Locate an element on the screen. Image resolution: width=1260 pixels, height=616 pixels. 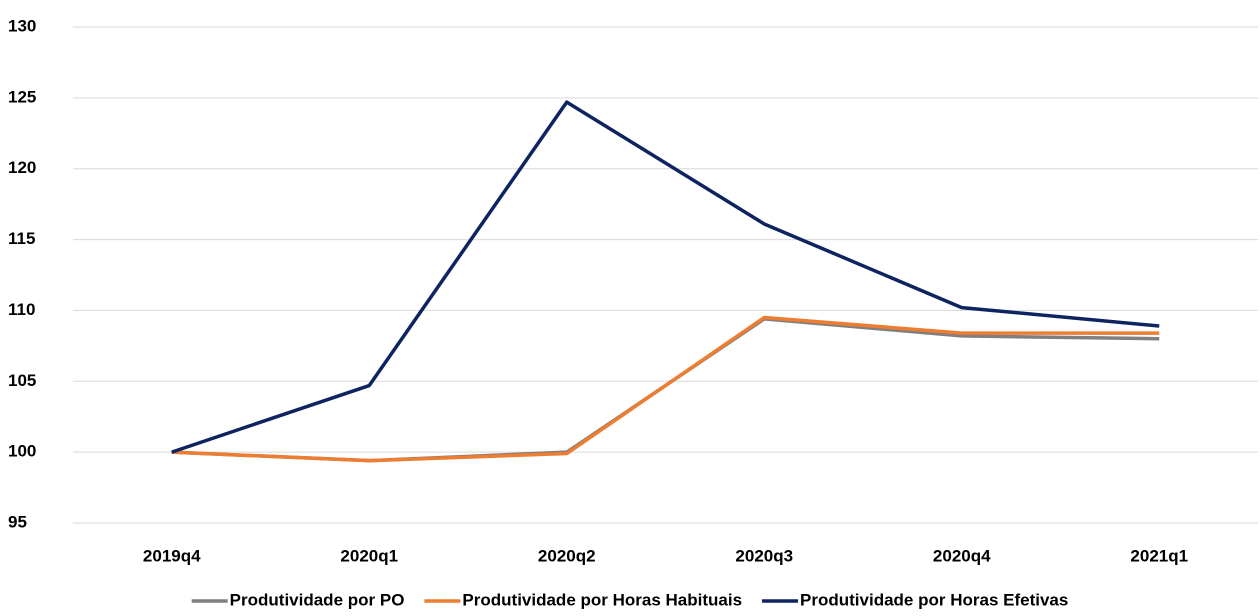
x-tick-label: 2021q1 is located at coordinates (1159, 555).